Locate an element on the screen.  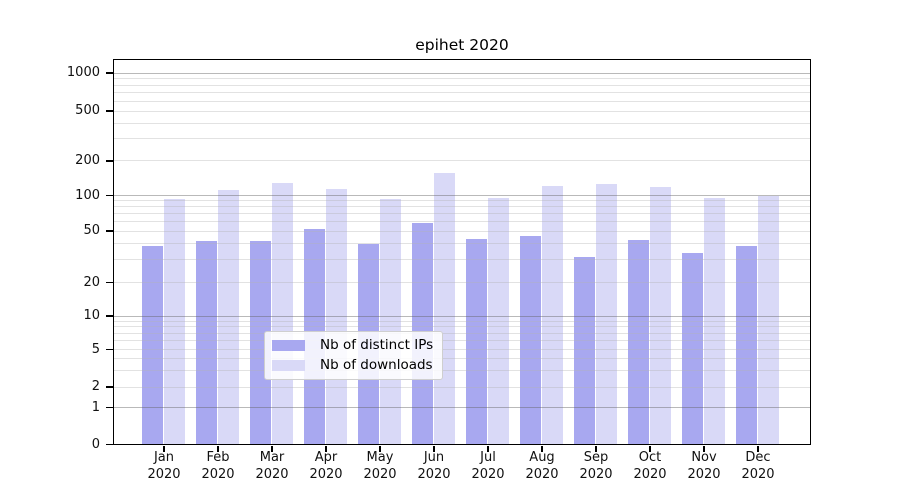
x-axis-tick-label: Oct 2020 is located at coordinates (650, 466).